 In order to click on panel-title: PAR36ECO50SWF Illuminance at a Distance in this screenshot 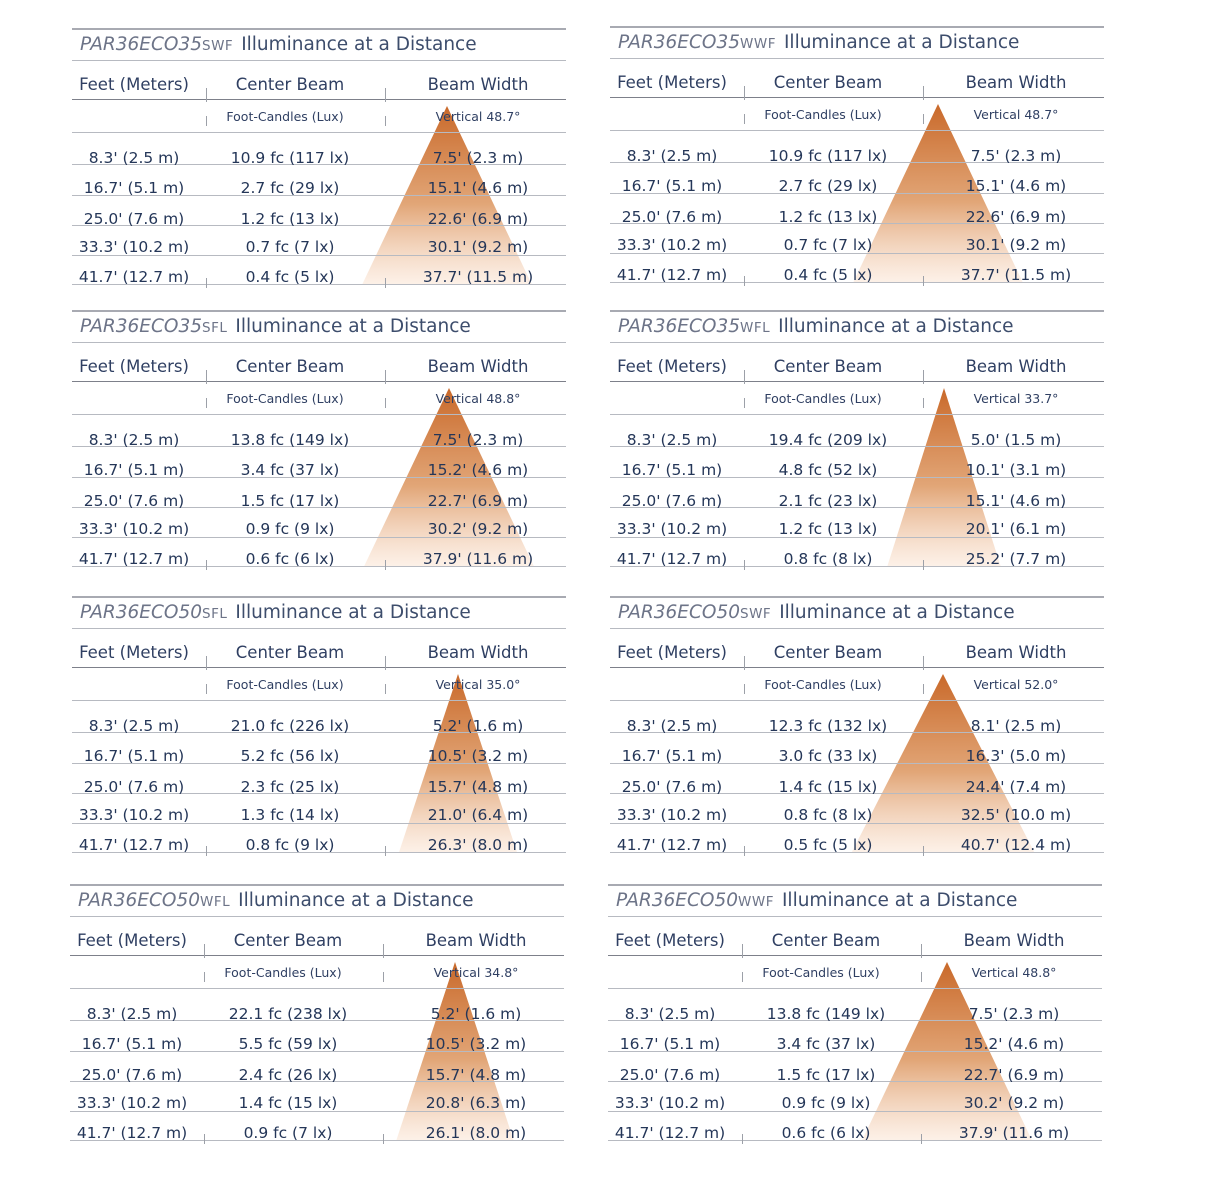, I will do `click(816, 612)`.